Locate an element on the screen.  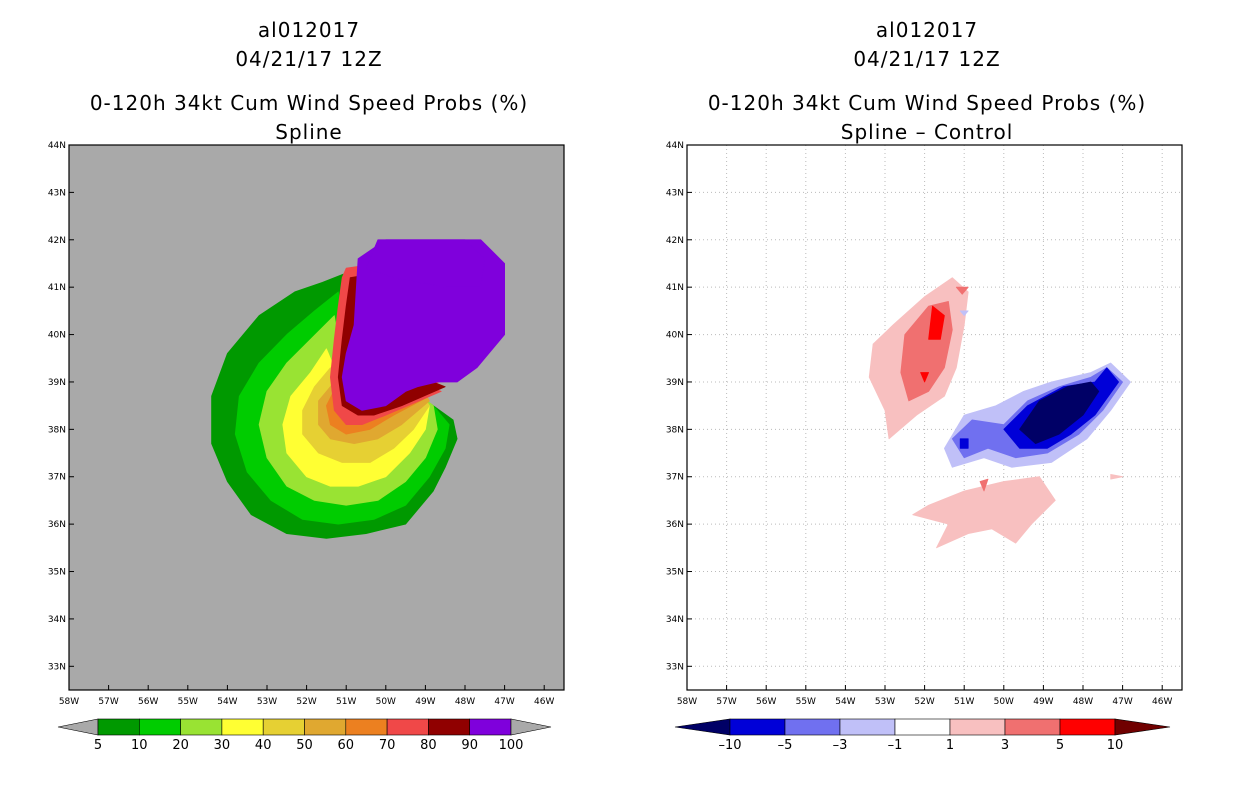
colorbar-label: 1 is located at coordinates (950, 745).